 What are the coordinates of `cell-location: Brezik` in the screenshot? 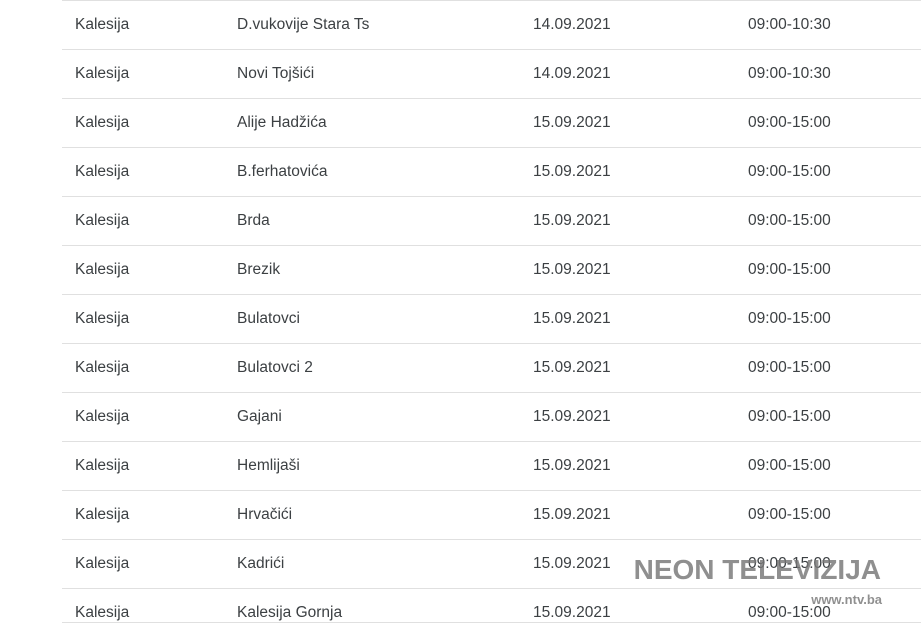 It's located at (259, 269).